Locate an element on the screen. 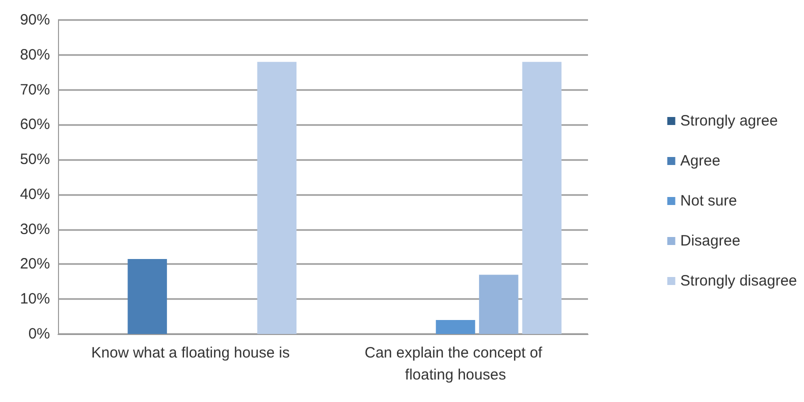 The image size is (804, 402). legend-label: Disagree is located at coordinates (710, 241).